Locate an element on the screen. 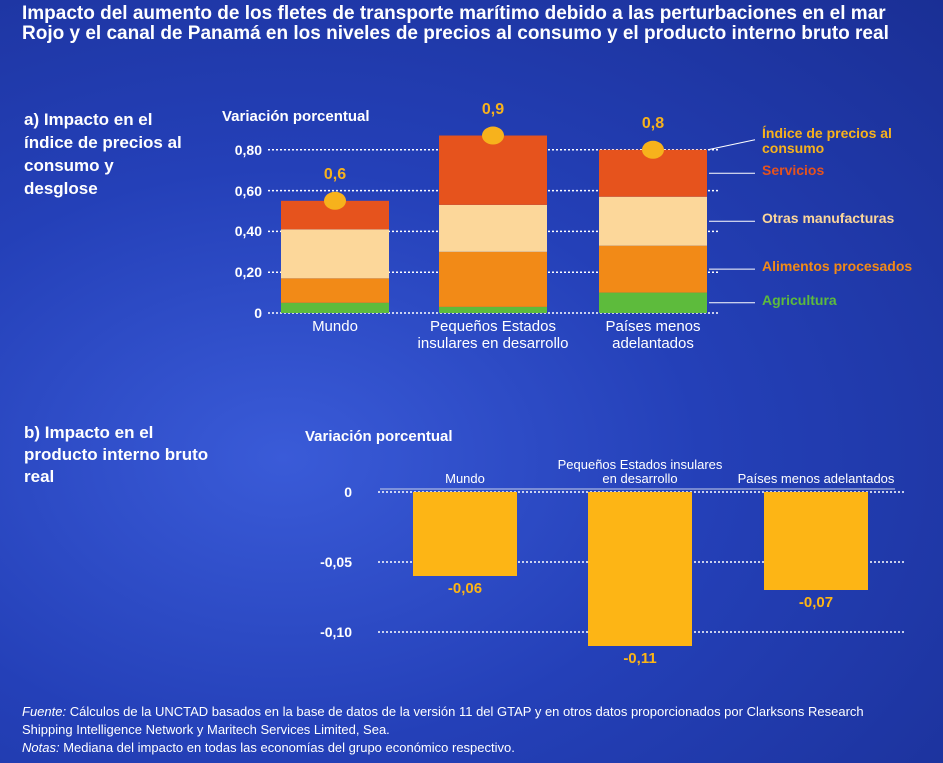 The image size is (943, 763). y-tick-label: 0,60 is located at coordinates (248, 190).